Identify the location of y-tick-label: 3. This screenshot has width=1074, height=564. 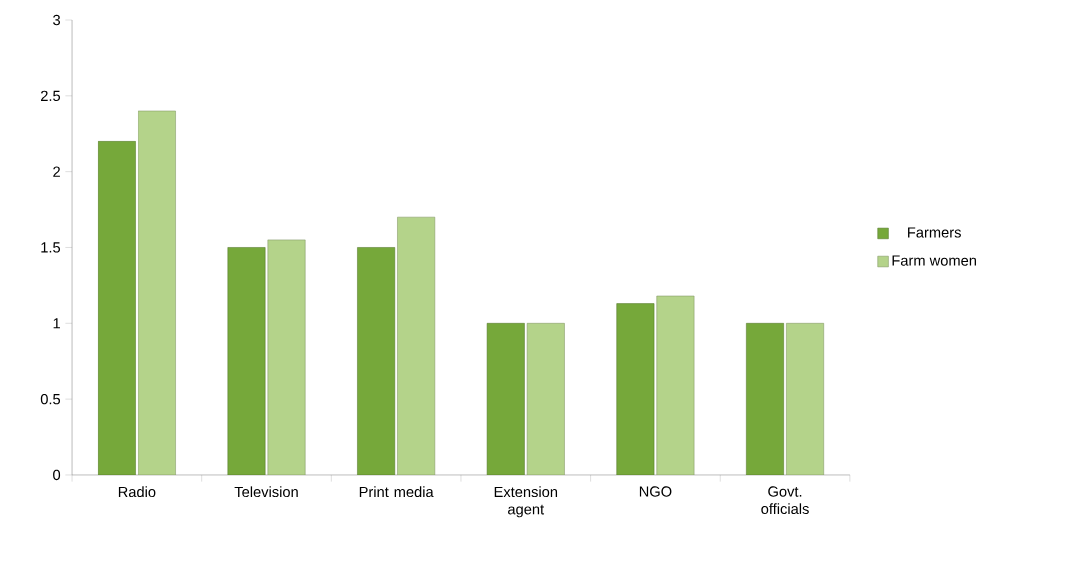
(57, 20).